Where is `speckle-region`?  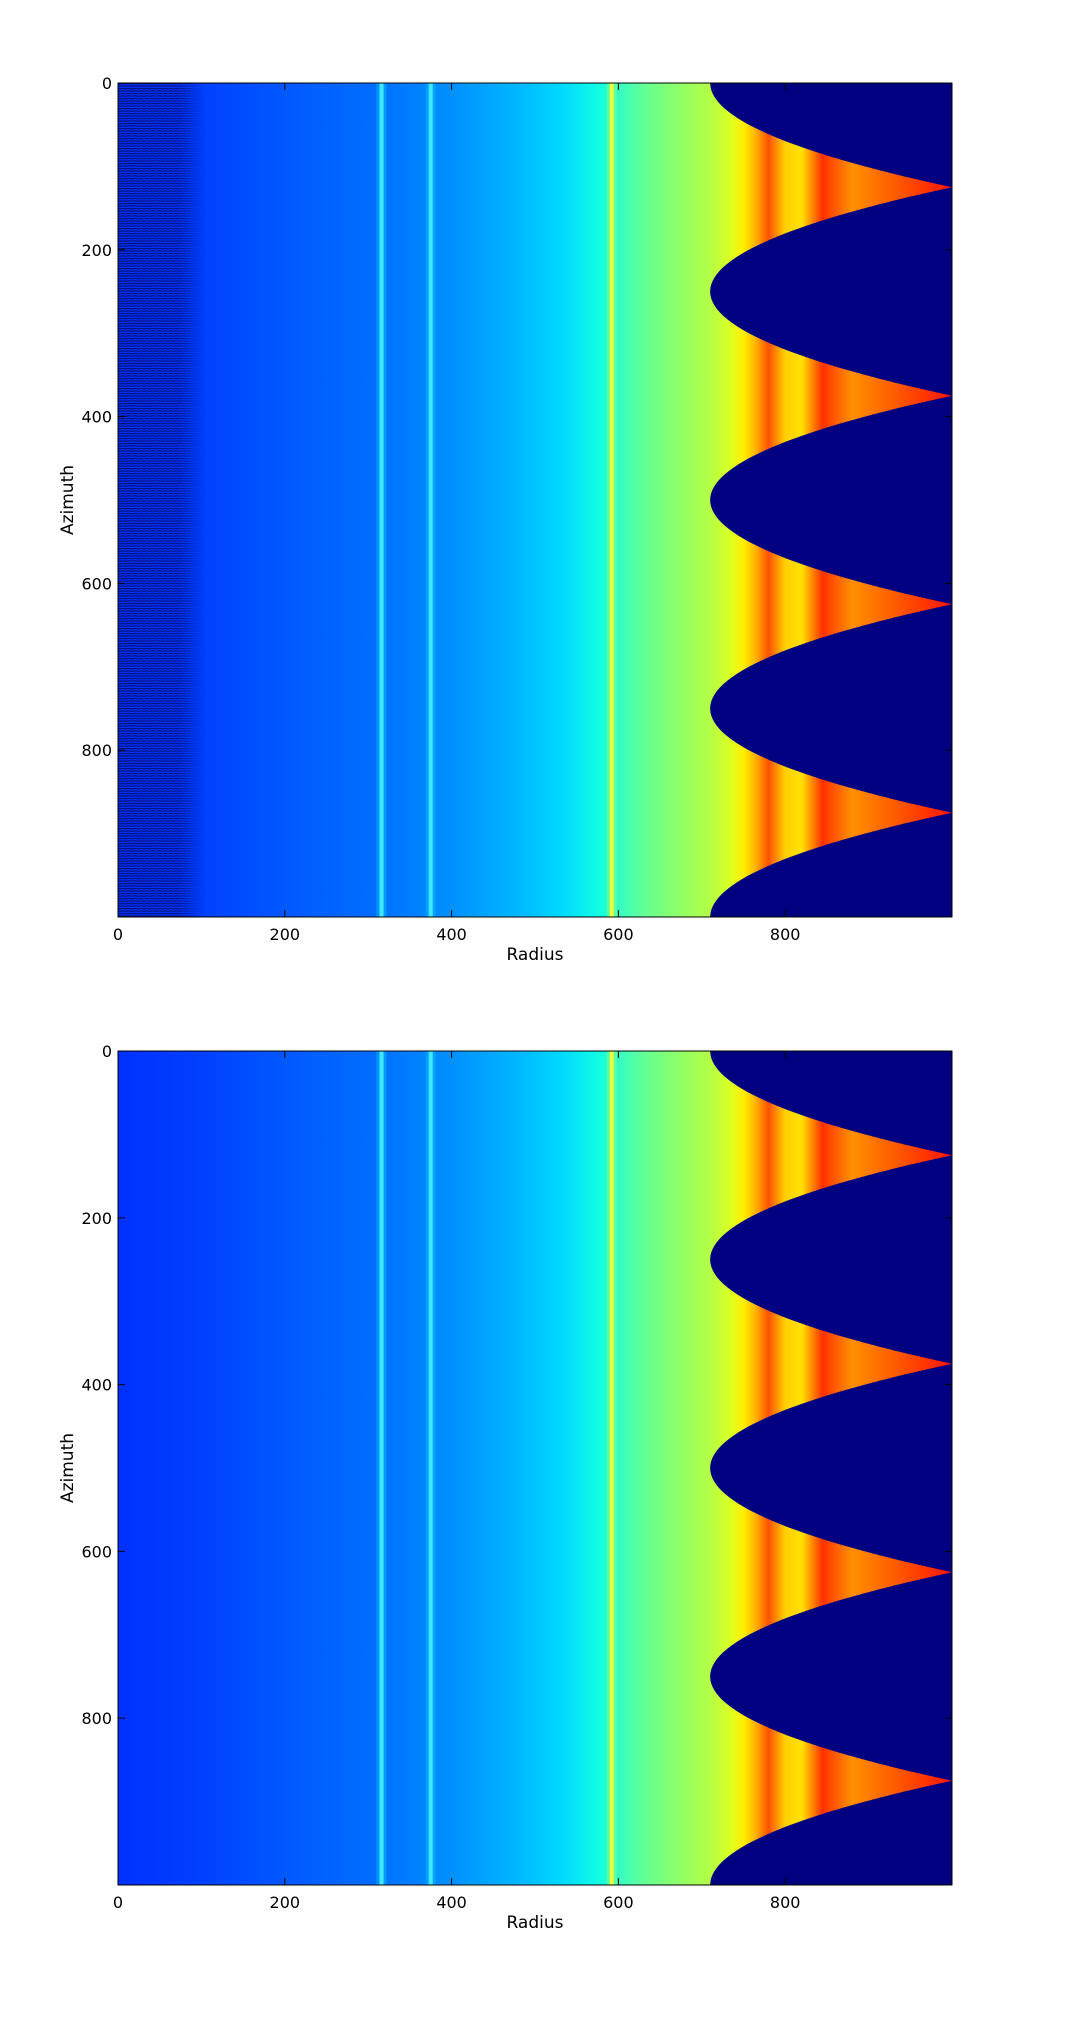 speckle-region is located at coordinates (162, 500).